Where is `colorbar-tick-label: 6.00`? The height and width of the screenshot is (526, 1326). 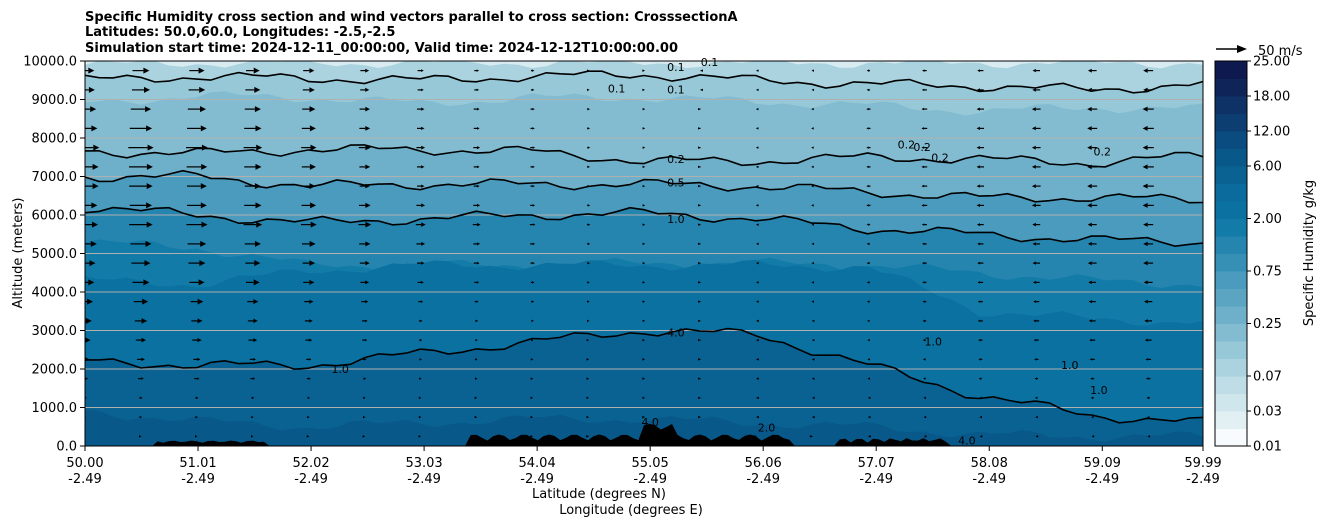
colorbar-tick-label: 6.00 is located at coordinates (1267, 167).